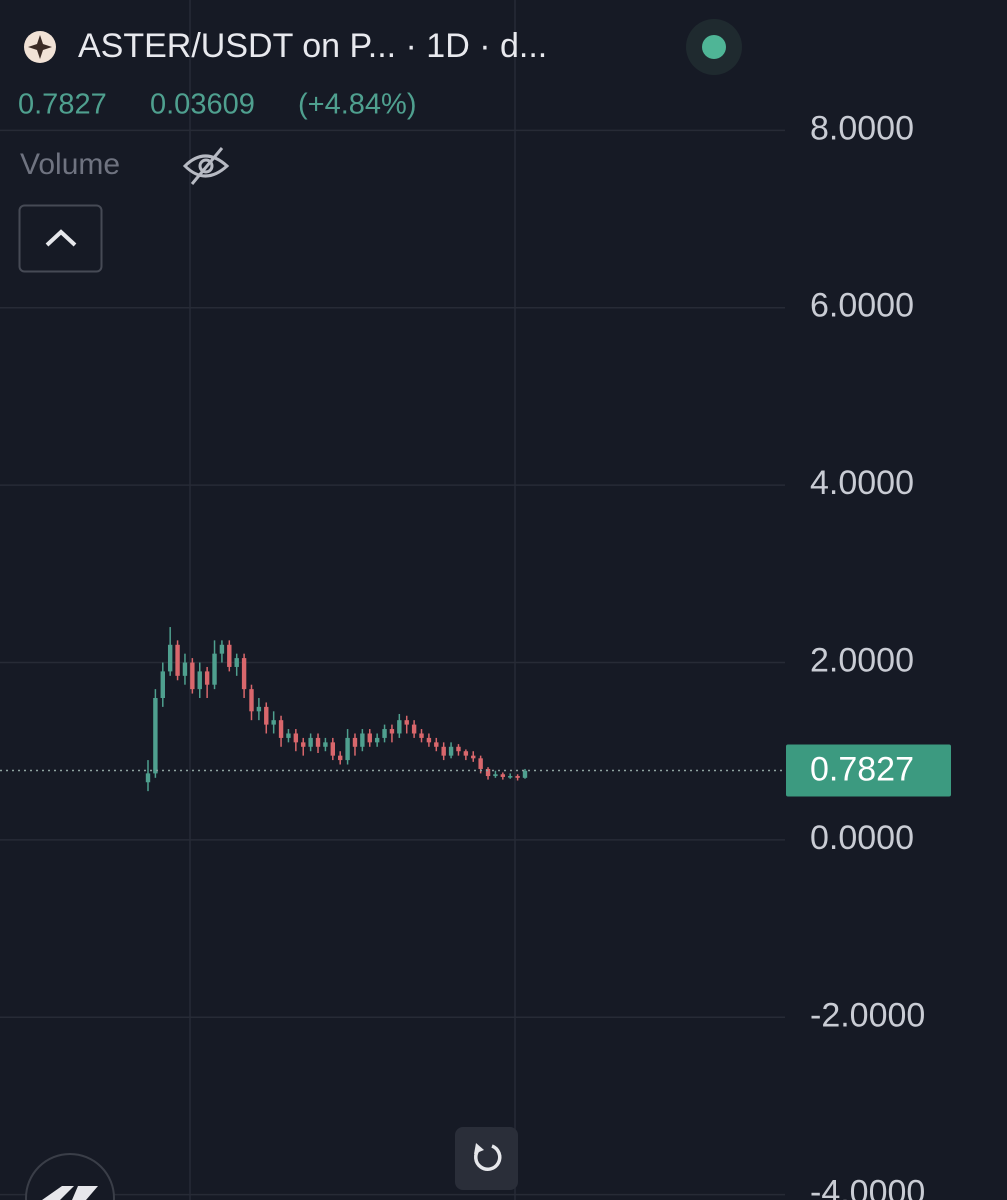 This screenshot has height=1200, width=1007. I want to click on header-change-pct: (+4.84%), so click(357, 105).